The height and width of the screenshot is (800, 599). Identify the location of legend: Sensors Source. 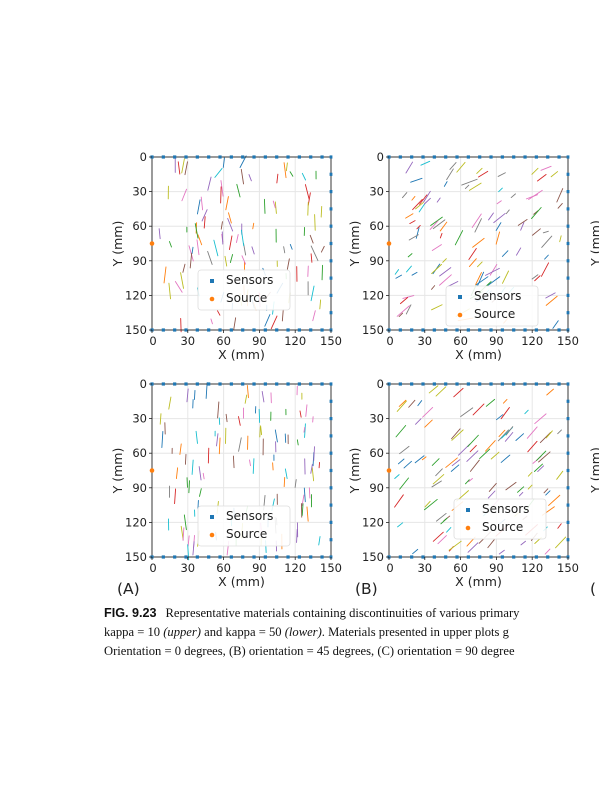
(500, 519).